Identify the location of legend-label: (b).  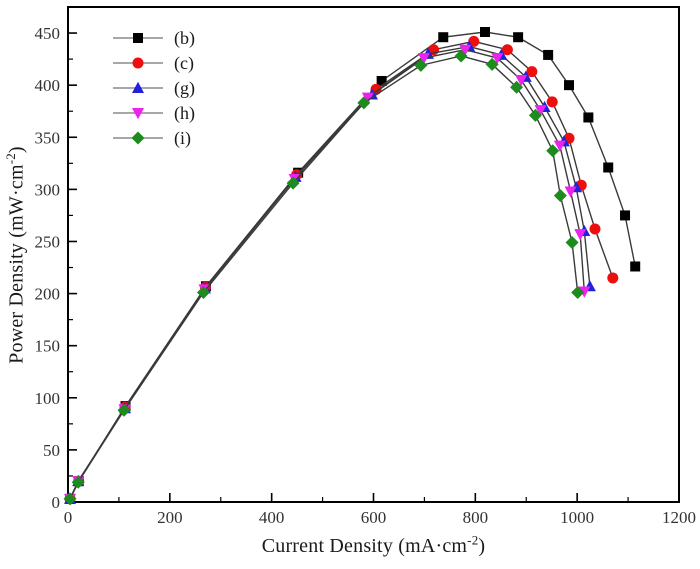
(184, 37).